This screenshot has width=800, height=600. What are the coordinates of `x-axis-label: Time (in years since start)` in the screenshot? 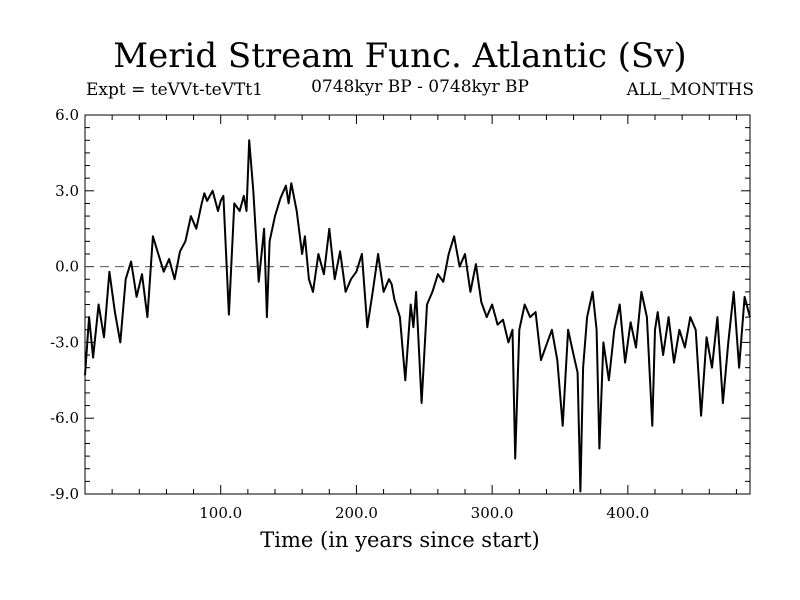 It's located at (400, 540).